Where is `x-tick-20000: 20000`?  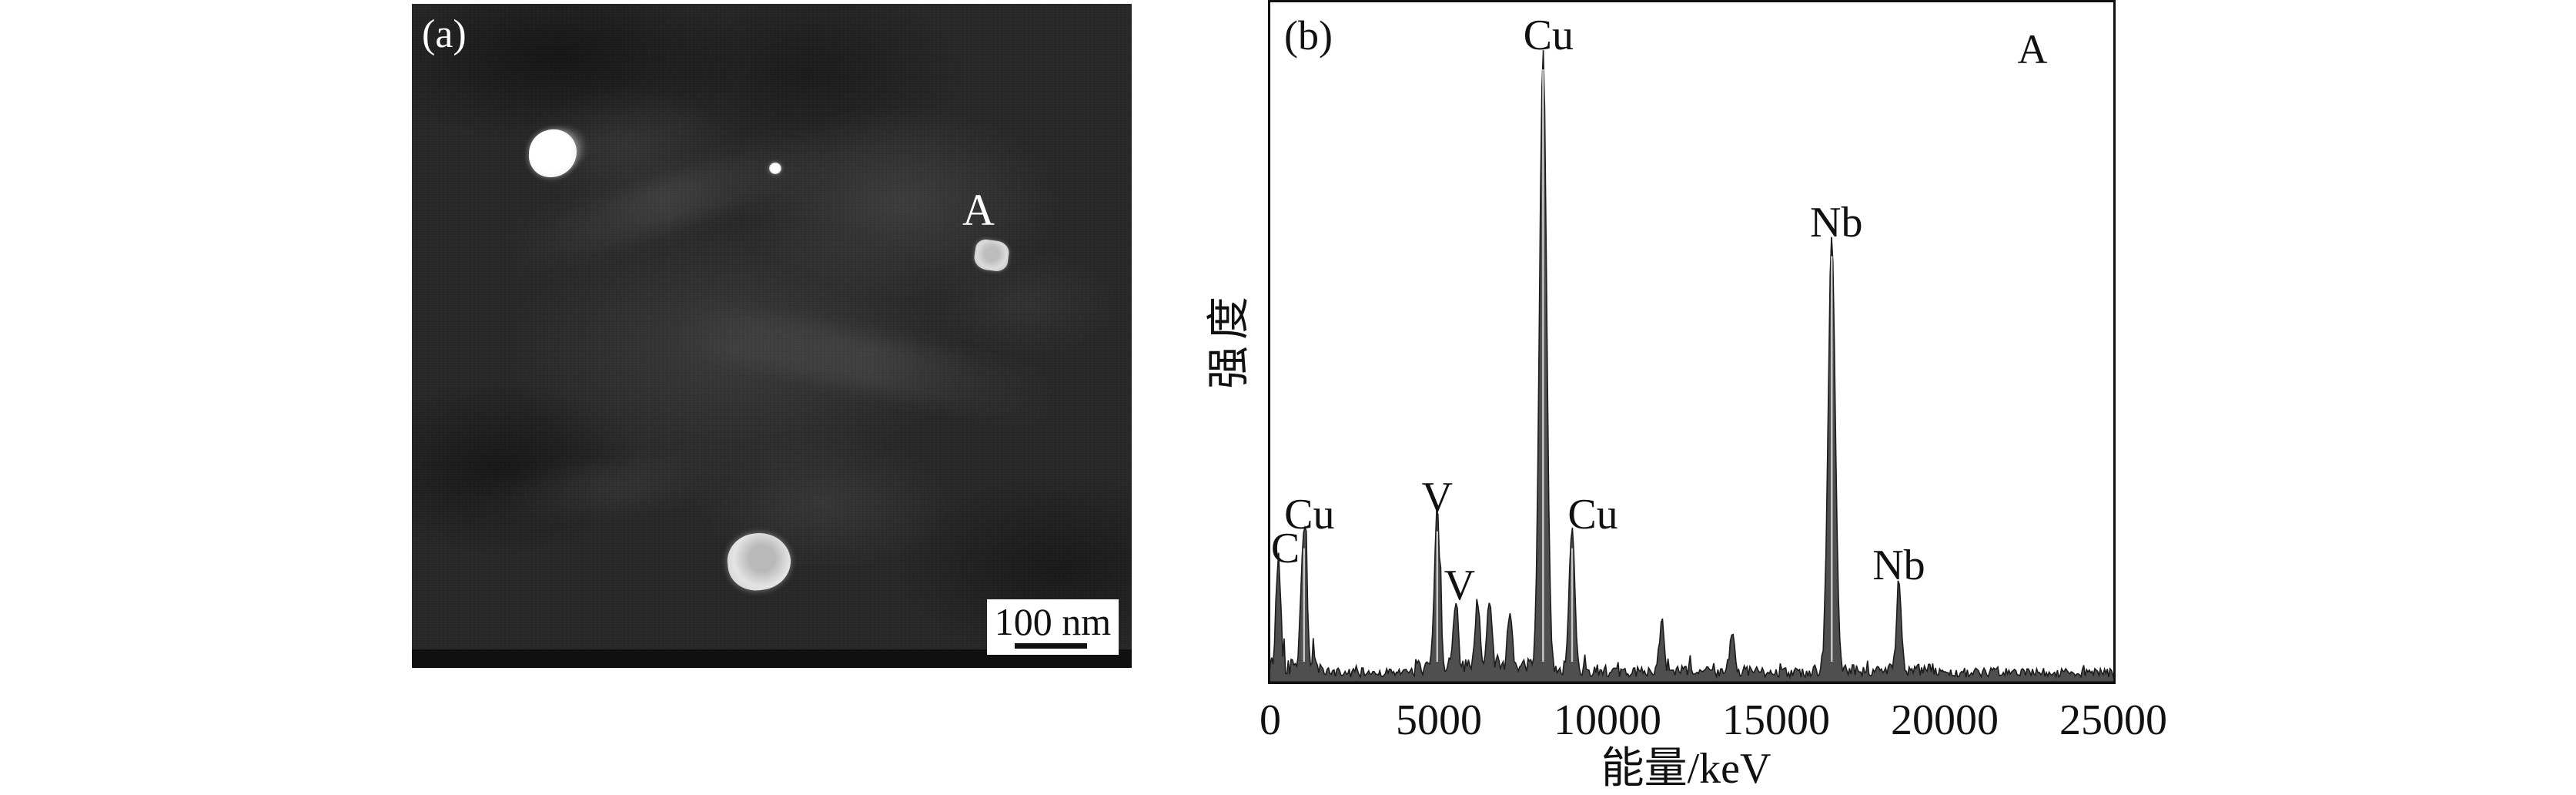 x-tick-20000: 20000 is located at coordinates (1945, 720).